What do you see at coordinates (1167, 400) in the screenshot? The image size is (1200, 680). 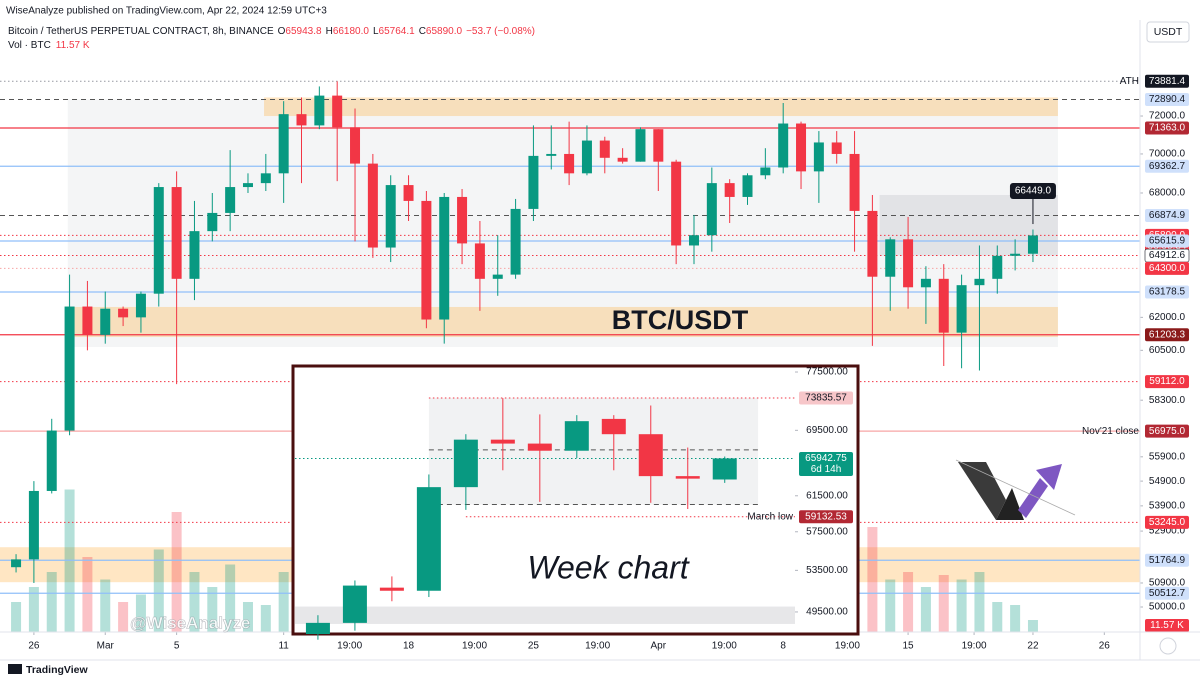 I see `y-tick-label: 58300.0` at bounding box center [1167, 400].